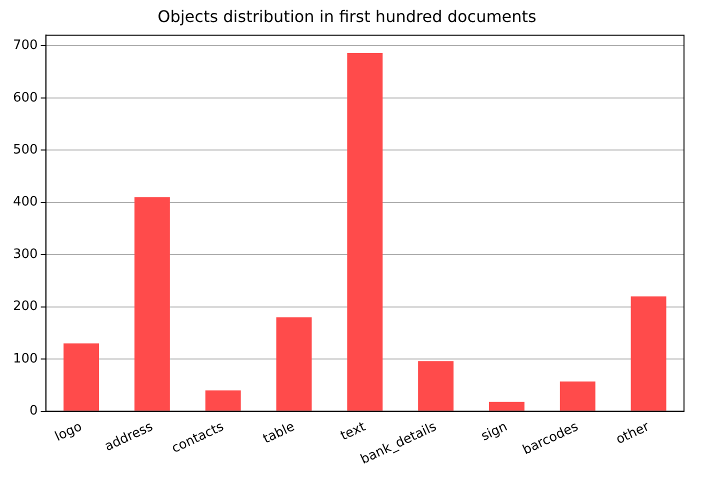 This screenshot has width=724, height=481. What do you see at coordinates (68, 432) in the screenshot?
I see `x-tick-label: logo` at bounding box center [68, 432].